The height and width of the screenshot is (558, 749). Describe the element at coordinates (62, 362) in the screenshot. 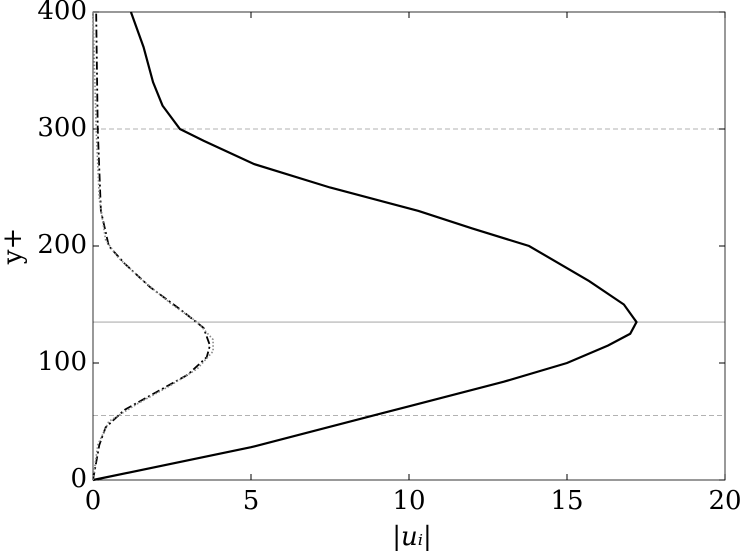

I see `y-tick-label: 100` at that location.